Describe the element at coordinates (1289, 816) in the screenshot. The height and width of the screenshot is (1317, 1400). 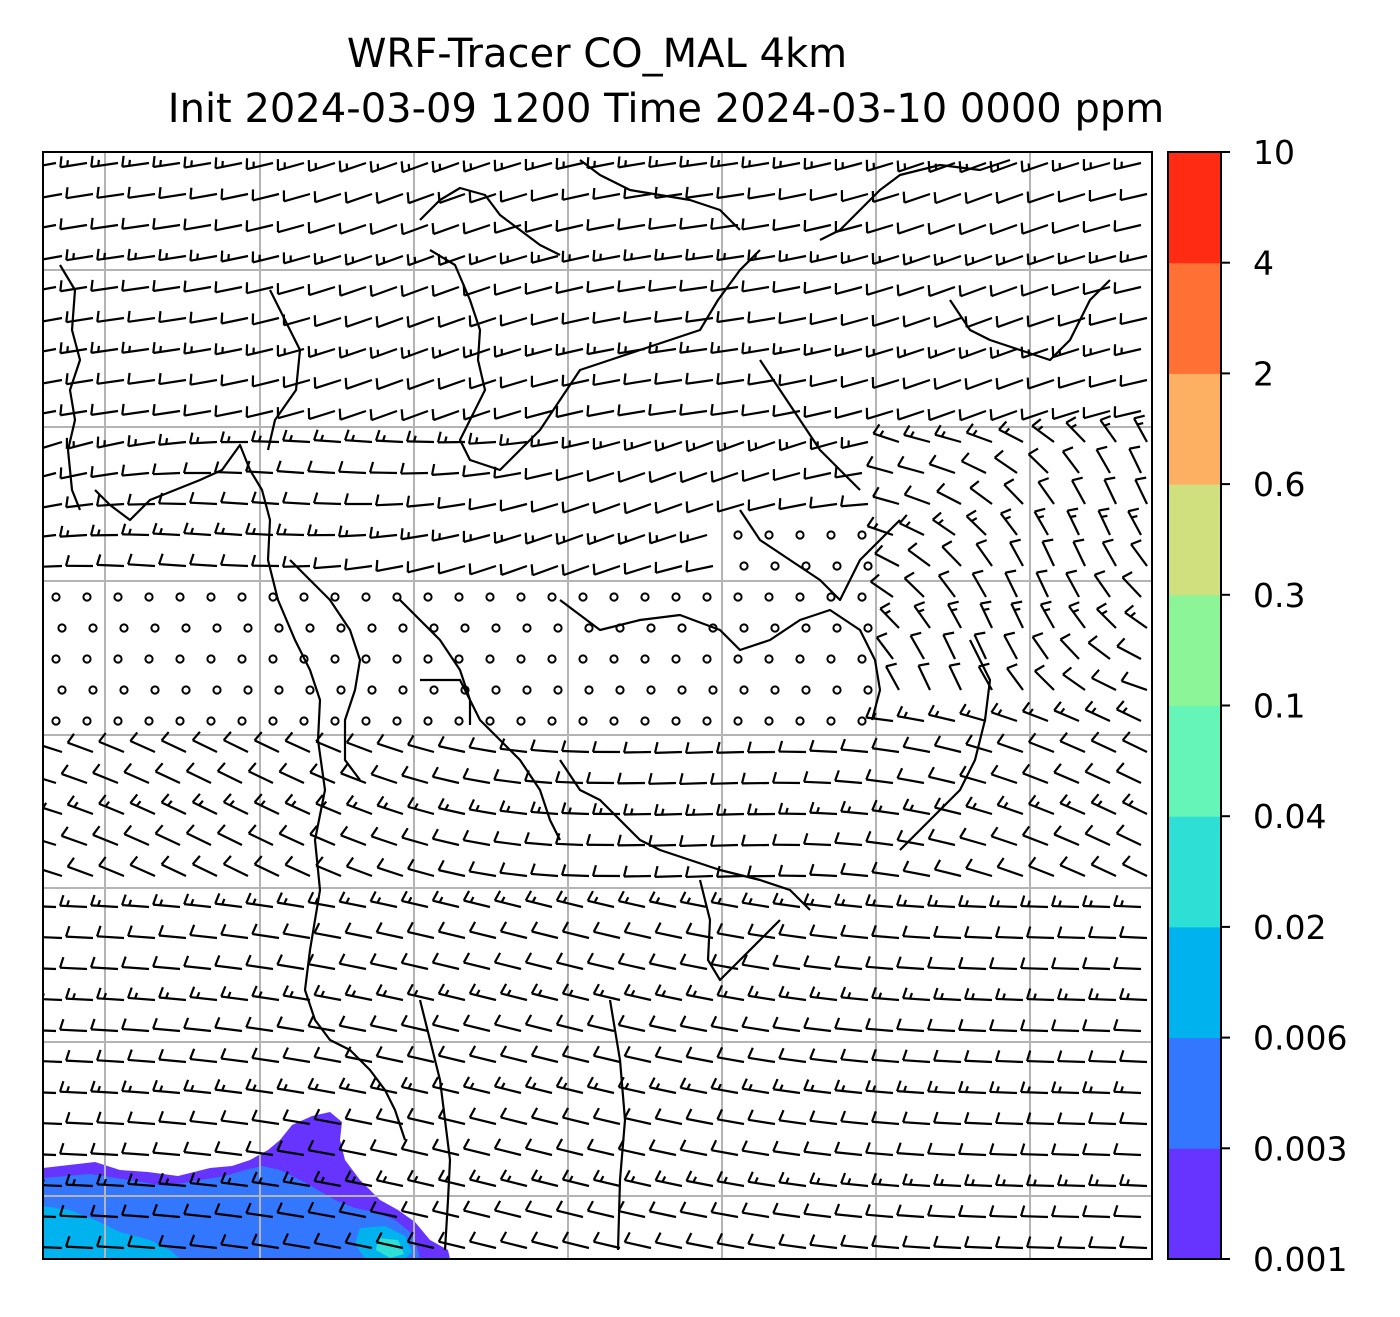
I see `colorbar-label-4: 0.04` at that location.